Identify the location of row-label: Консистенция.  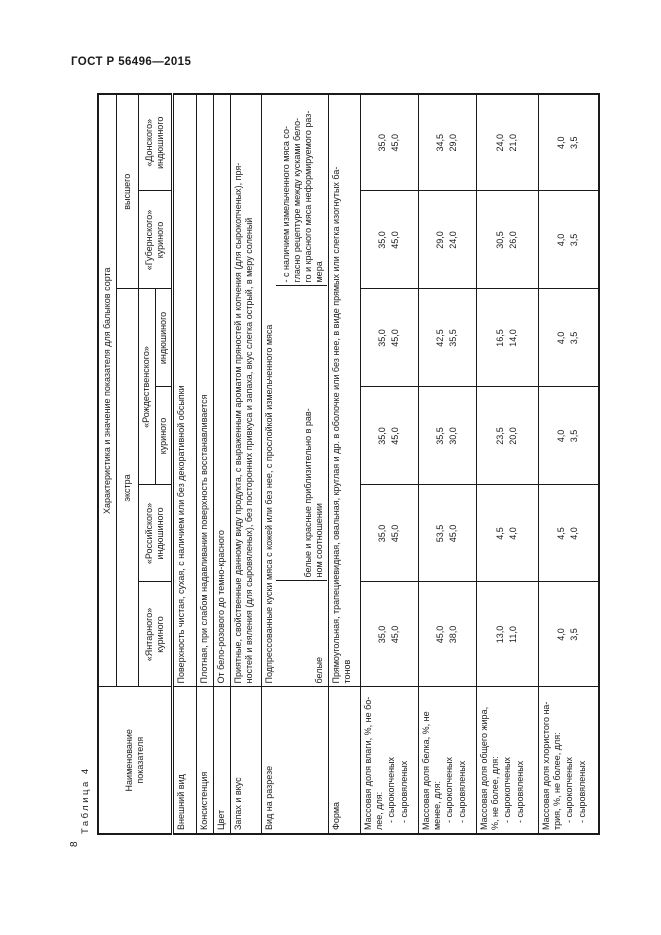
(204, 760).